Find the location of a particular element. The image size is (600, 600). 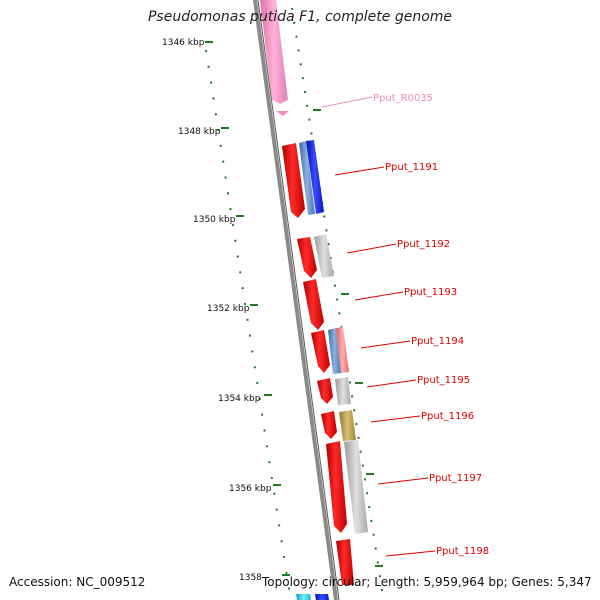

gene-label: Pput_1197 is located at coordinates (455, 478).